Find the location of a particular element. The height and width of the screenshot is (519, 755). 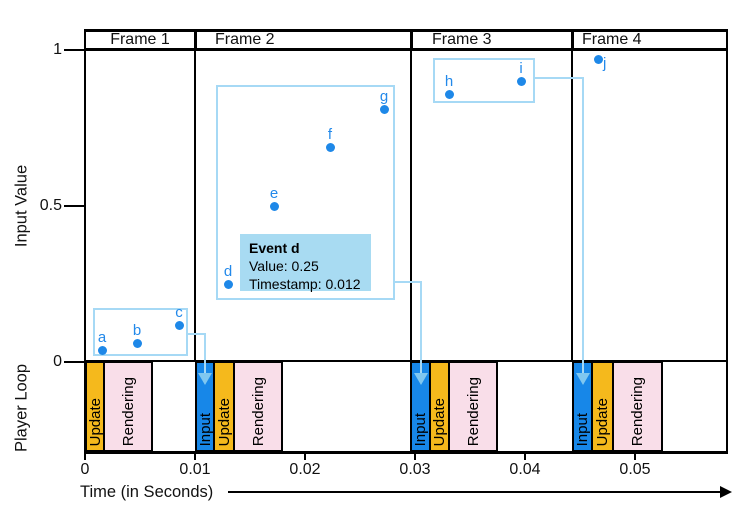

loop-bar-update-frame-3: Update is located at coordinates (439, 406).